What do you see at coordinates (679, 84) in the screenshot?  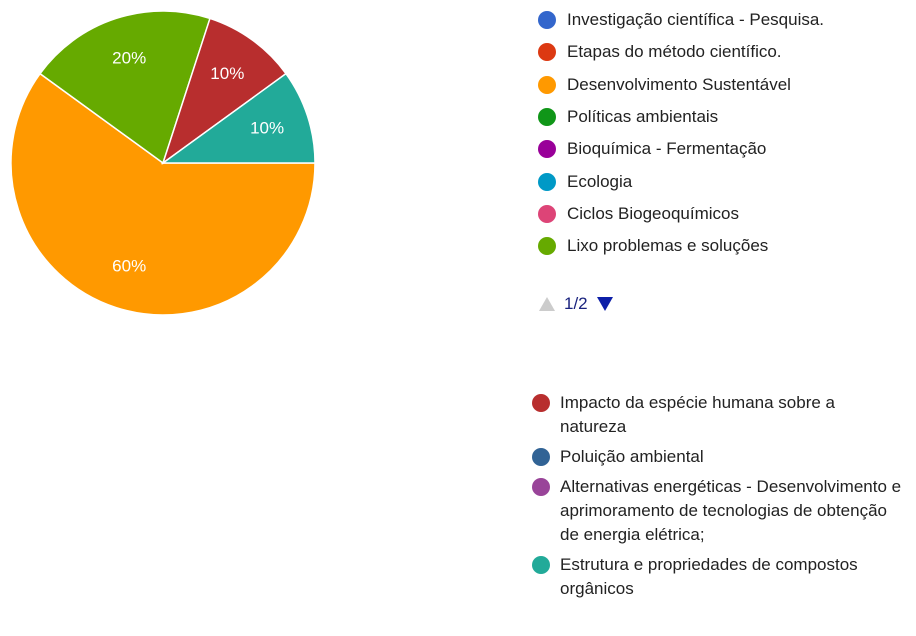 I see `legend-label: Desenvolvimento Sustentável` at bounding box center [679, 84].